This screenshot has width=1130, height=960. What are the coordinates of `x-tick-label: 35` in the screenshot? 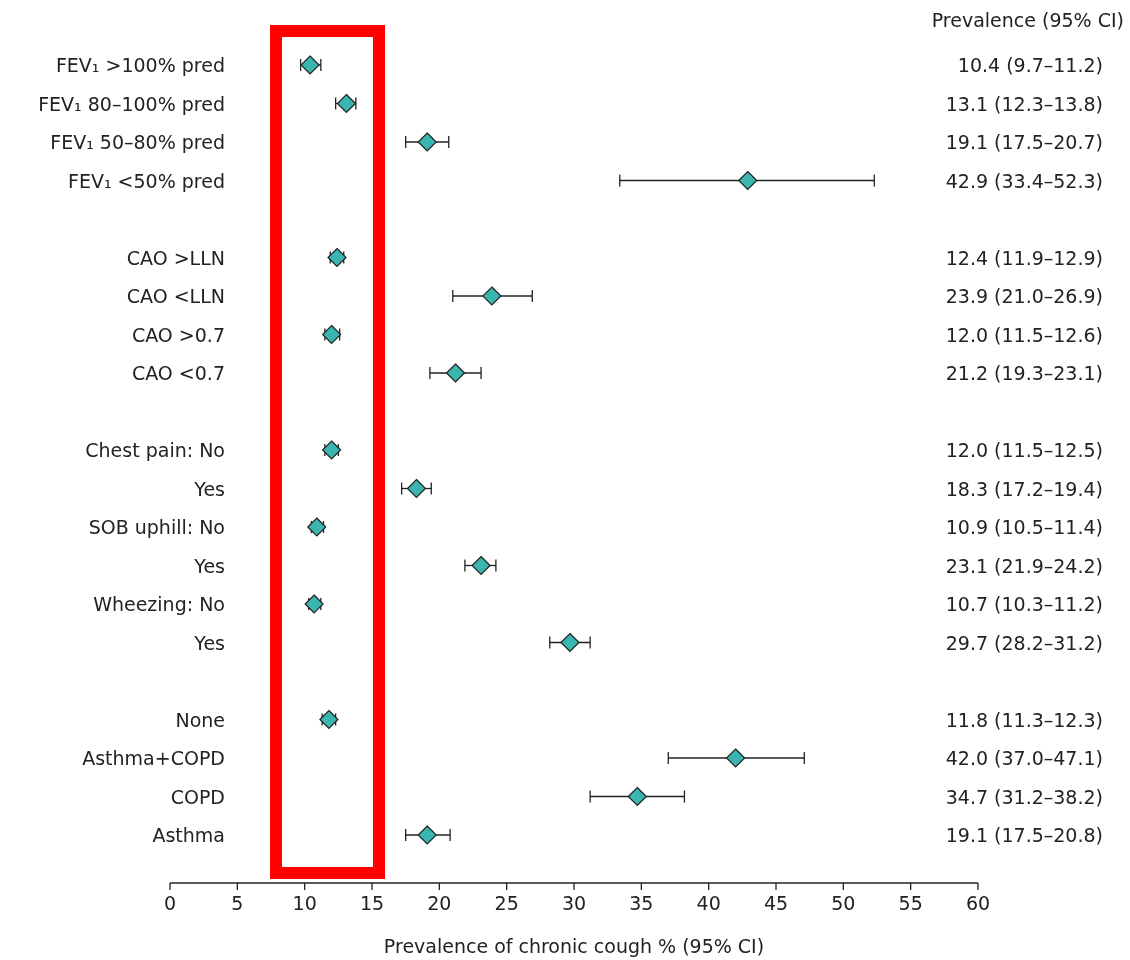 It's located at (641, 903).